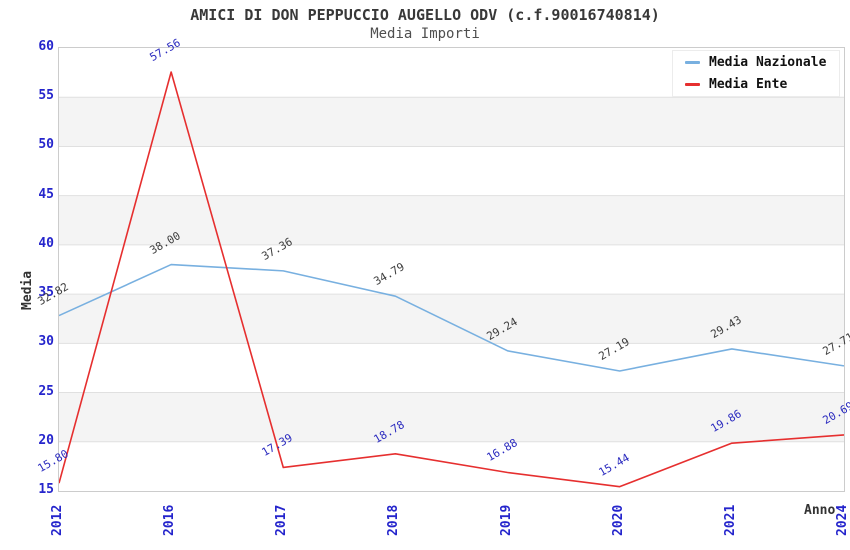 The height and width of the screenshot is (550, 850). I want to click on legend-item: Media Nazionale, so click(762, 62).